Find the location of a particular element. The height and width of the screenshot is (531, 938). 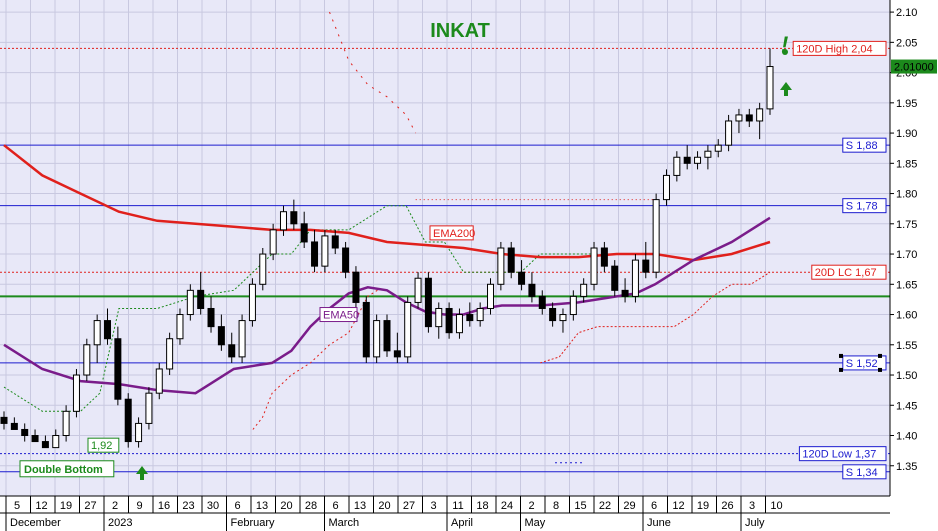

y-tick-label: 1.45 is located at coordinates (906, 406).